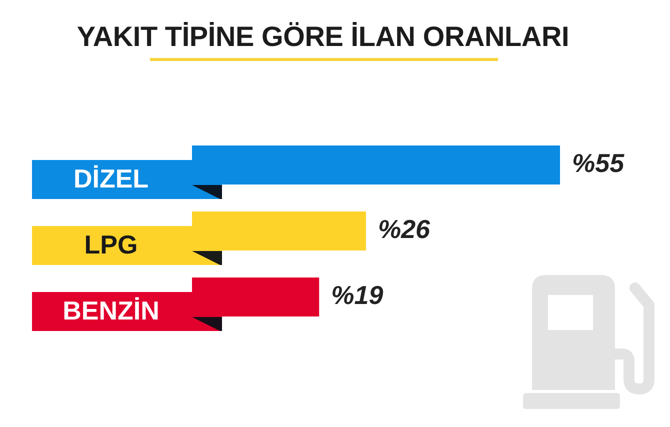 Image resolution: width=670 pixels, height=427 pixels. I want to click on y-tick-label: LPG, so click(111, 245).